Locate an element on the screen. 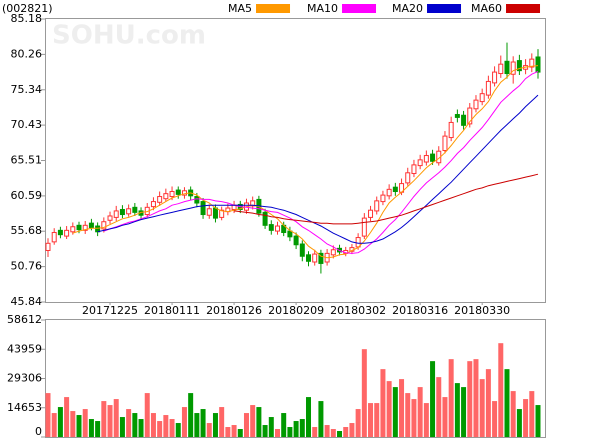  legend-label: MA5 is located at coordinates (240, 8).